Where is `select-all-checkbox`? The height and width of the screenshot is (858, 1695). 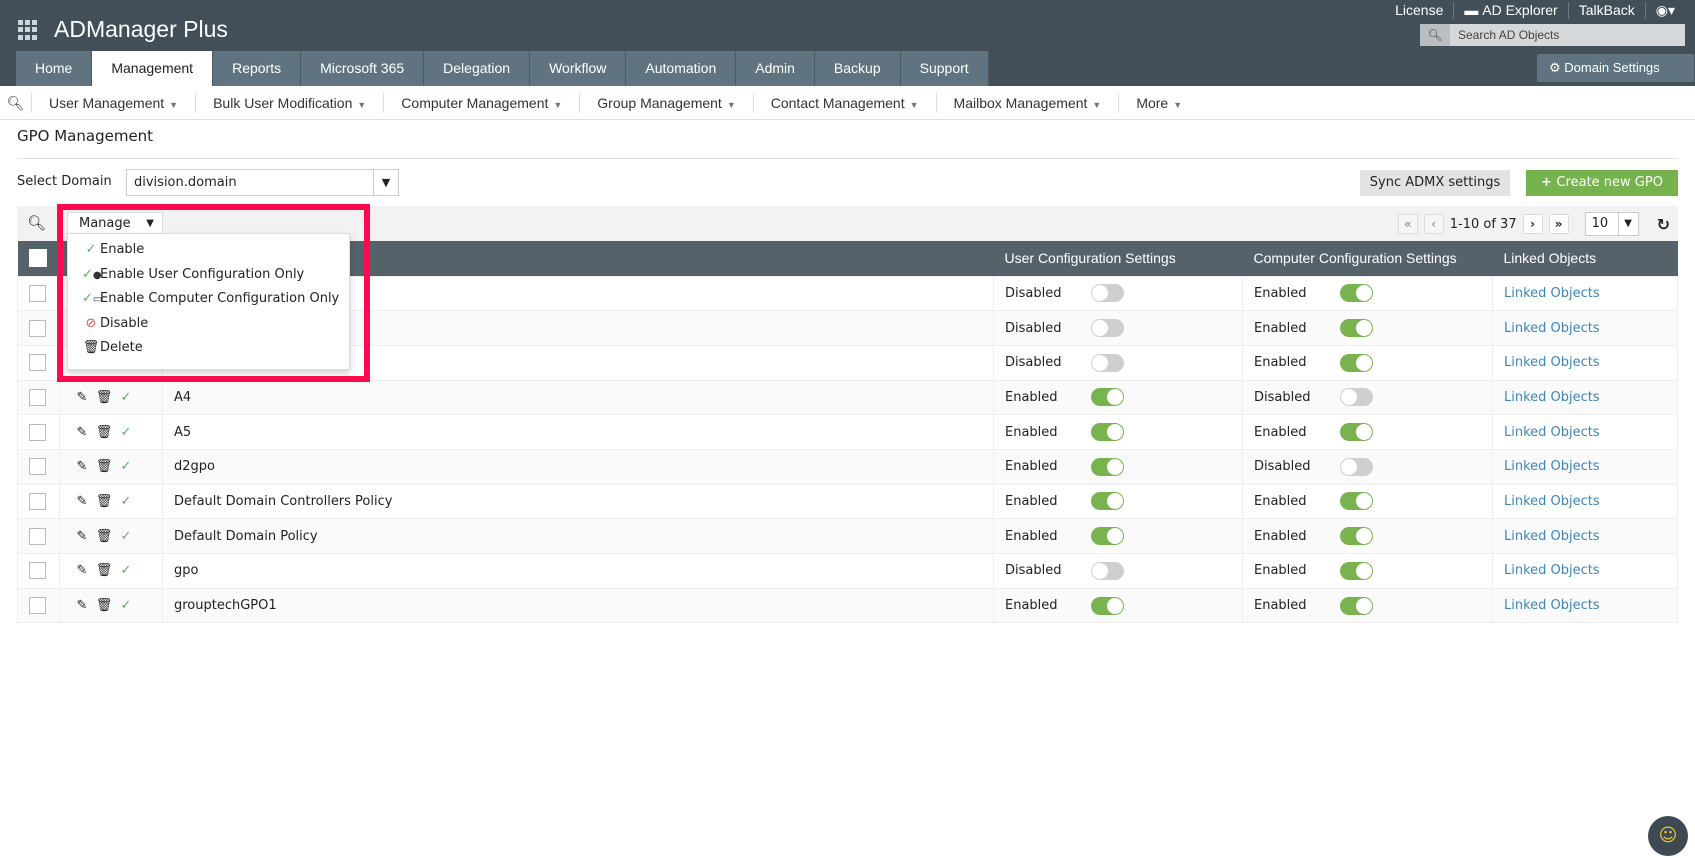 select-all-checkbox is located at coordinates (37, 258).